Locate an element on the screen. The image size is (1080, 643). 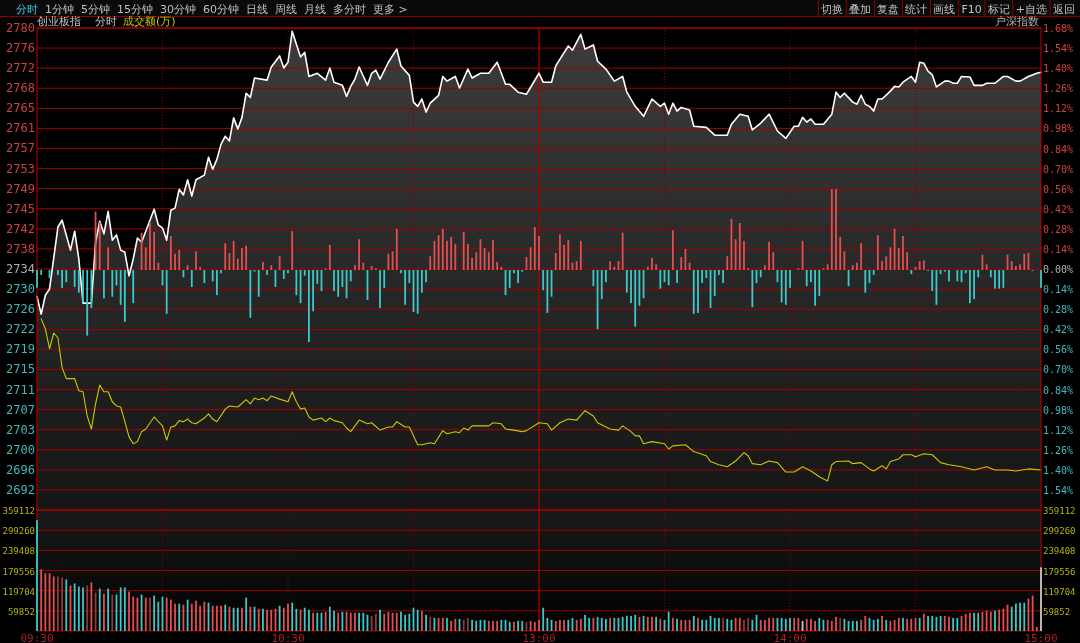
text: 30分钟 is located at coordinates (178, 9).